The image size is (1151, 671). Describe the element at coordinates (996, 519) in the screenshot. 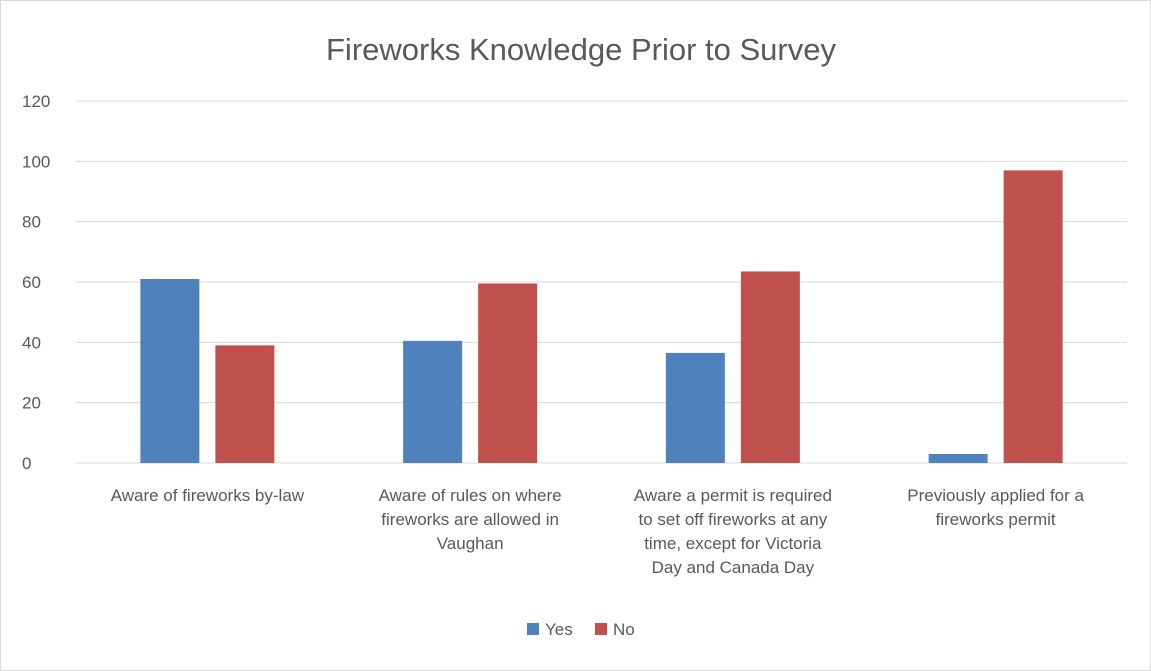

I see `x-category-label-line: fireworks permit` at that location.